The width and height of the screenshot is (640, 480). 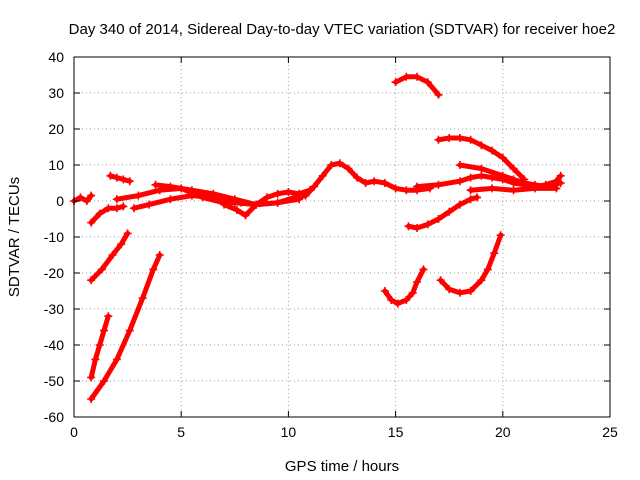 What do you see at coordinates (503, 432) in the screenshot?
I see `x-tick-label: 20` at bounding box center [503, 432].